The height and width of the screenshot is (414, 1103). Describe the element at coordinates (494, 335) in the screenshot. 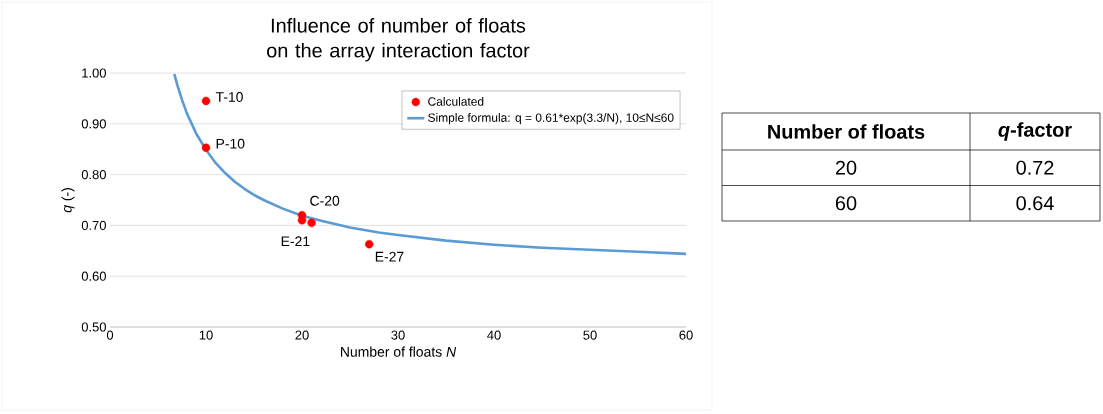

I see `x-tick-label: 40` at that location.